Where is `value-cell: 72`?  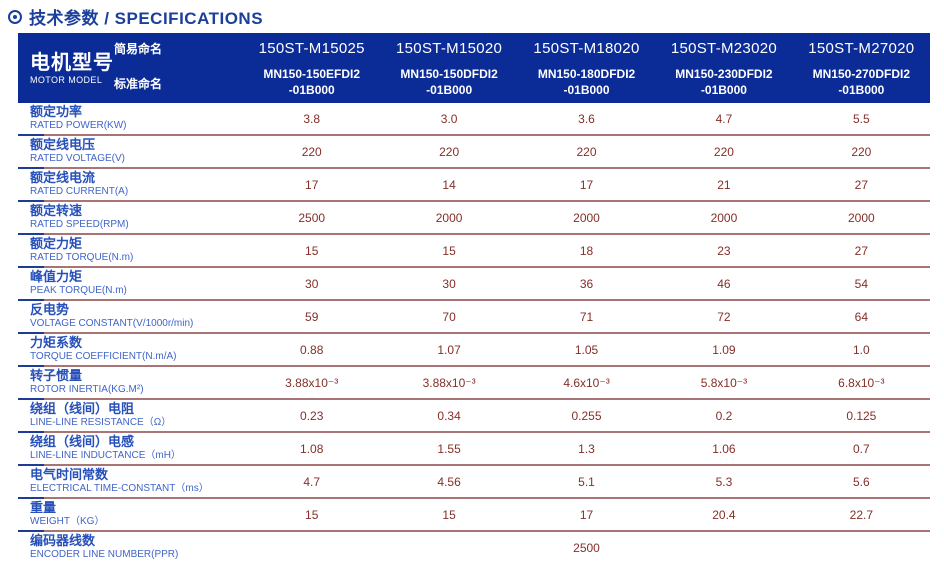 value-cell: 72 is located at coordinates (724, 316).